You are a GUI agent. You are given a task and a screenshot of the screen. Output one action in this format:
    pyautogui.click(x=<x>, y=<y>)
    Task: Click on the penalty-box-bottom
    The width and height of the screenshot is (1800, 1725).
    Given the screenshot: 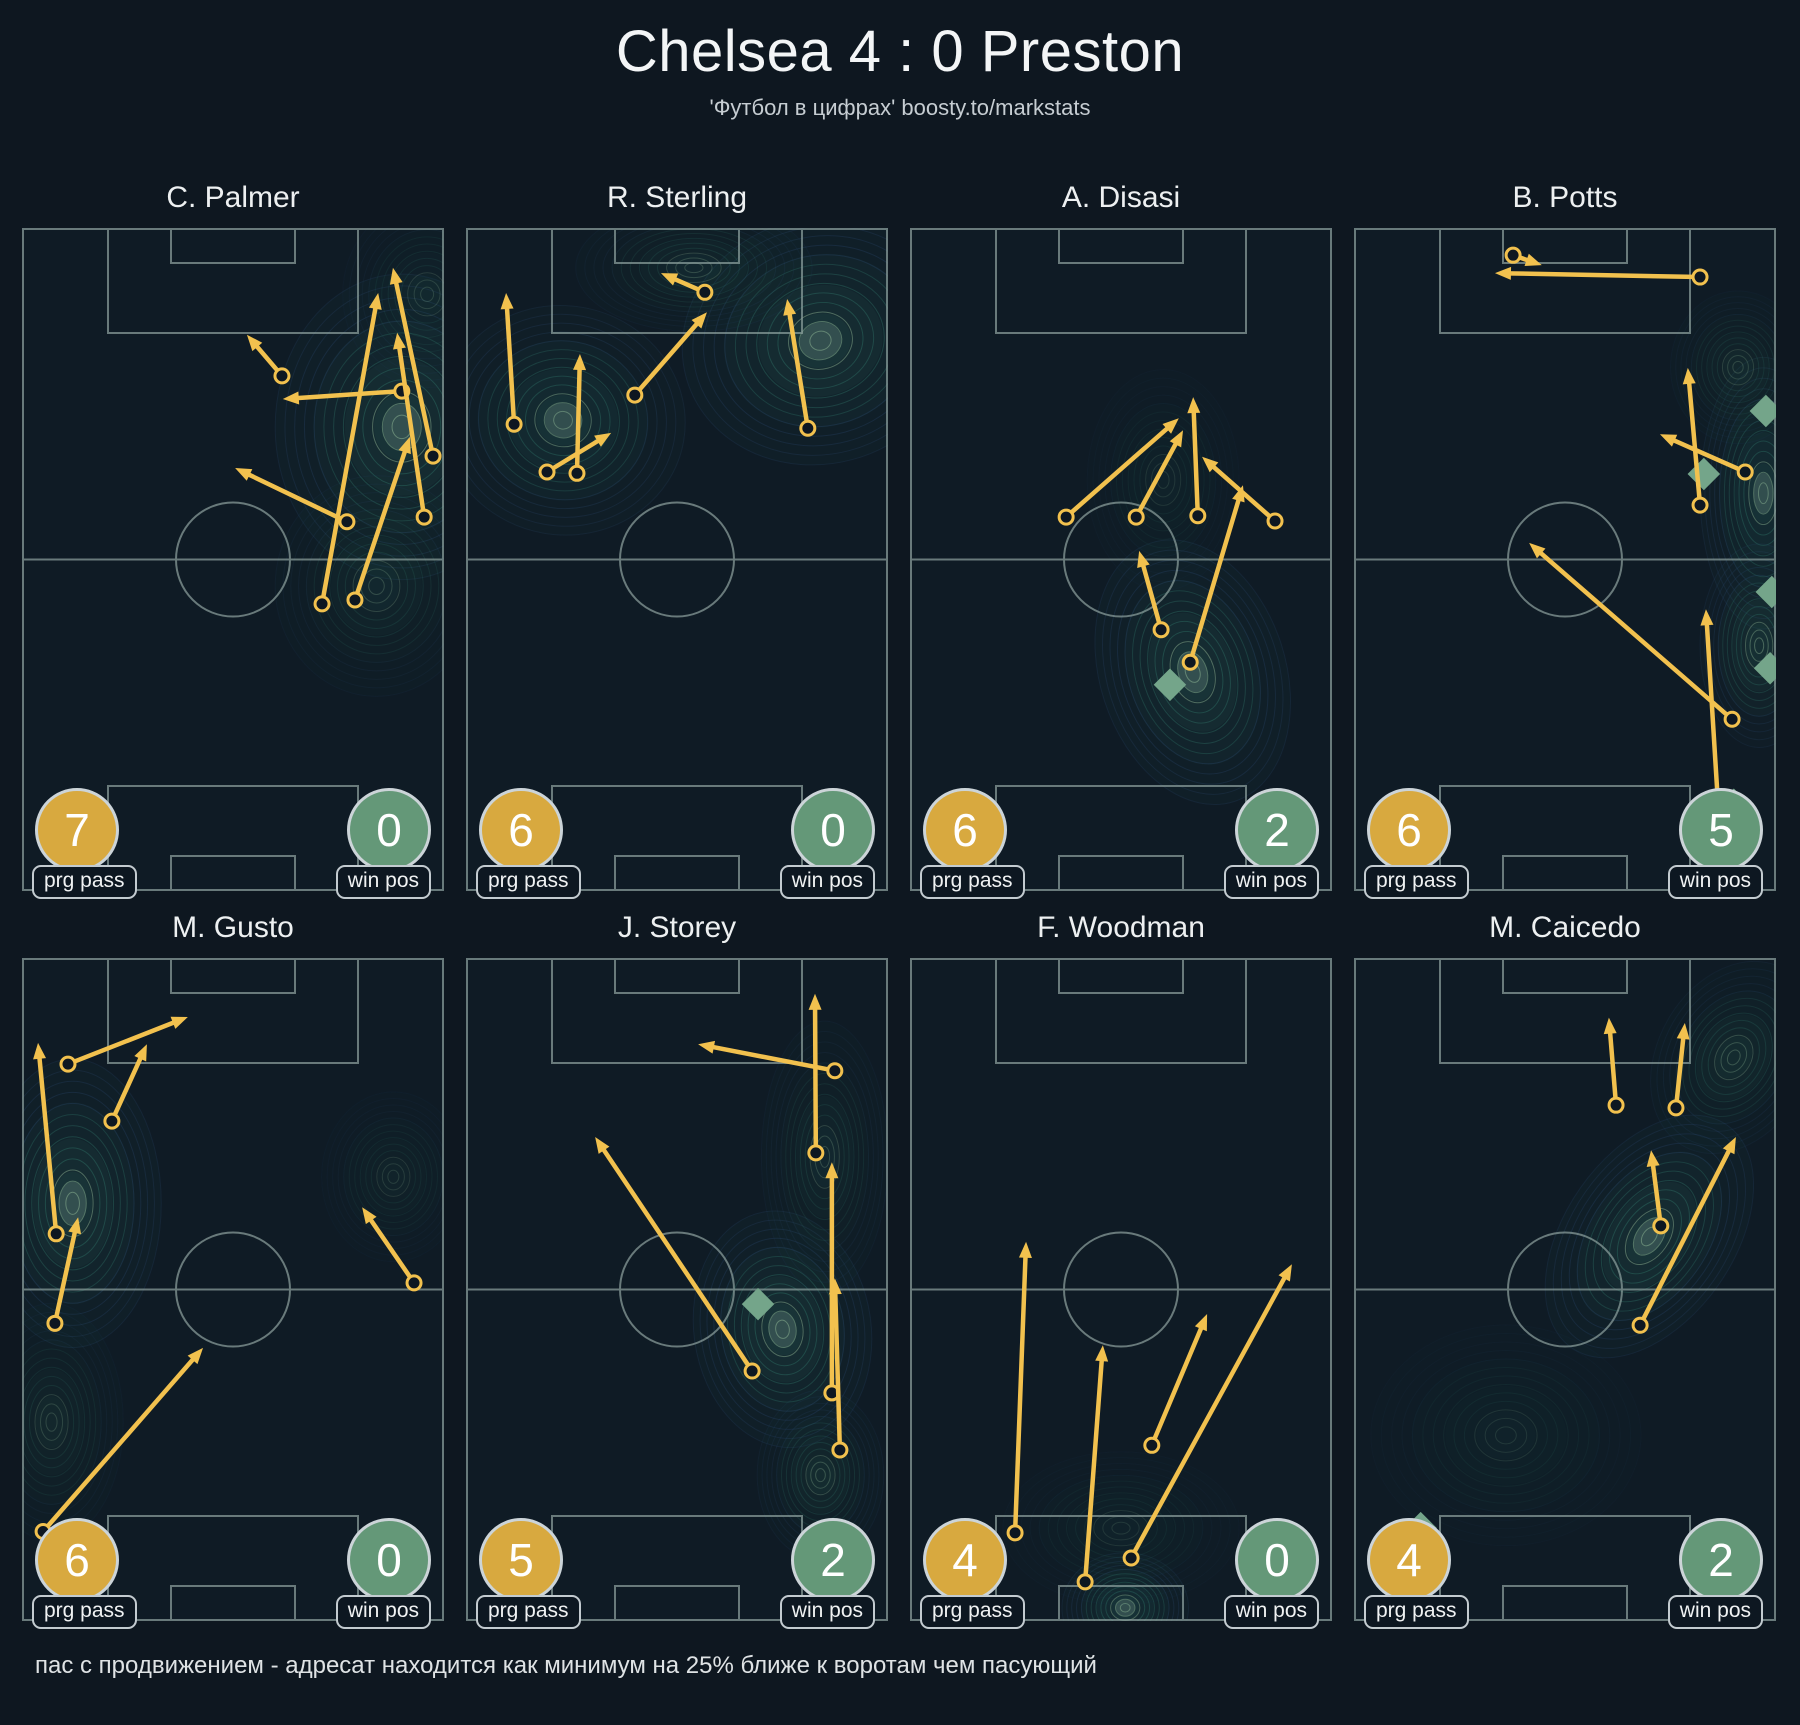 What is the action you would take?
    pyautogui.click(x=233, y=838)
    